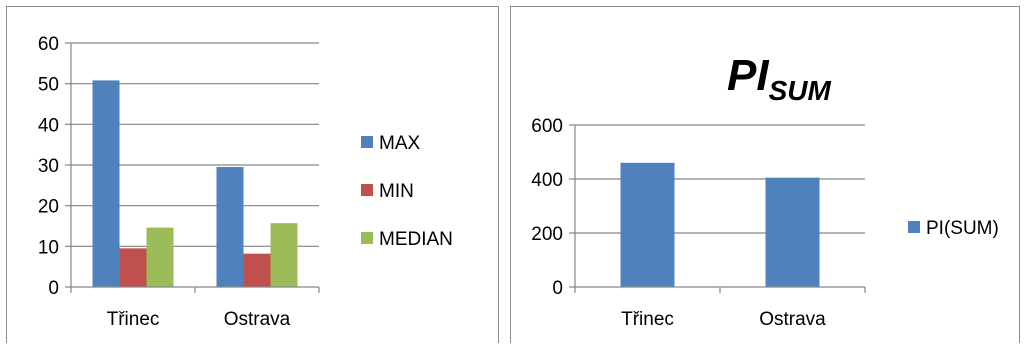  Describe the element at coordinates (160, 257) in the screenshot. I see `bar-median-třinec` at that location.